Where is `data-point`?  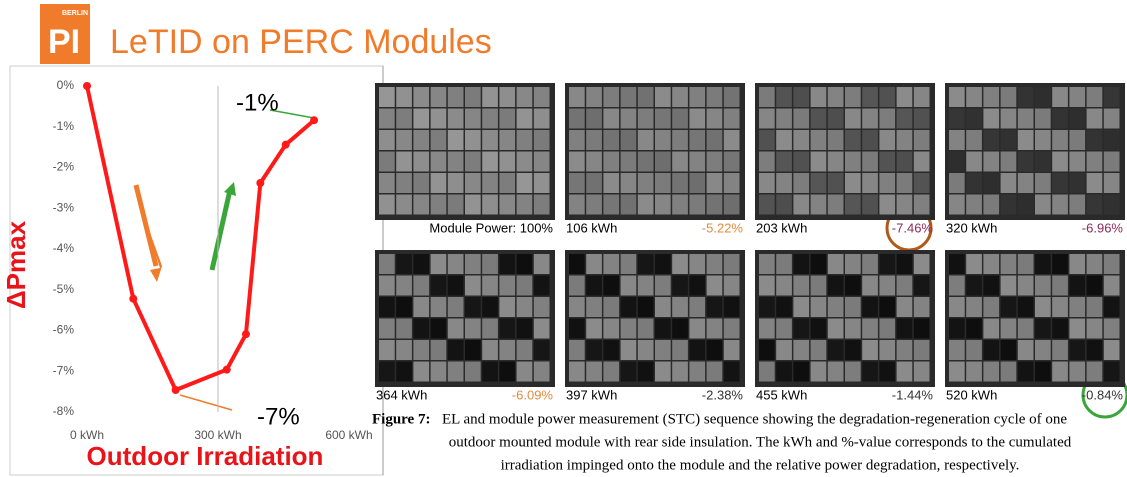 data-point is located at coordinates (245, 334).